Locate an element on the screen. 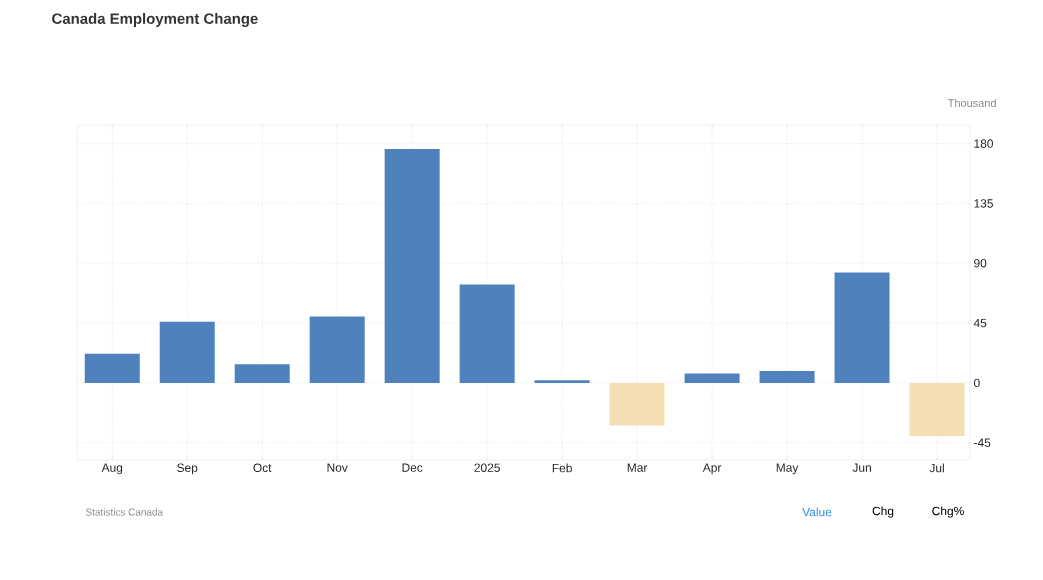  y-tick-label: 0 is located at coordinates (977, 383).